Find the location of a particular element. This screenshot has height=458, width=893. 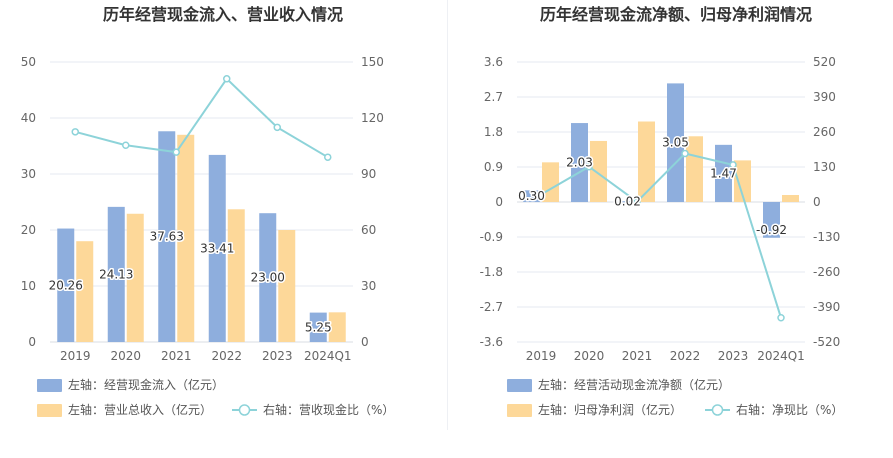

left-axis-tick-label: 3.6 is located at coordinates (493, 62).